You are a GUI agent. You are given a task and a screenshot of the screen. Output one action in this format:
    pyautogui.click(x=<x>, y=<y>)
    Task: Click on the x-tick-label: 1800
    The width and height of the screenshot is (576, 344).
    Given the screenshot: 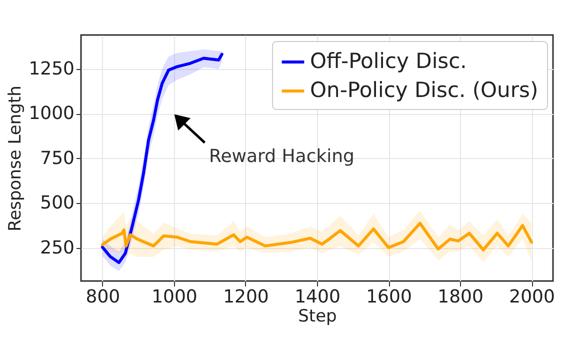 What is the action you would take?
    pyautogui.click(x=461, y=297)
    